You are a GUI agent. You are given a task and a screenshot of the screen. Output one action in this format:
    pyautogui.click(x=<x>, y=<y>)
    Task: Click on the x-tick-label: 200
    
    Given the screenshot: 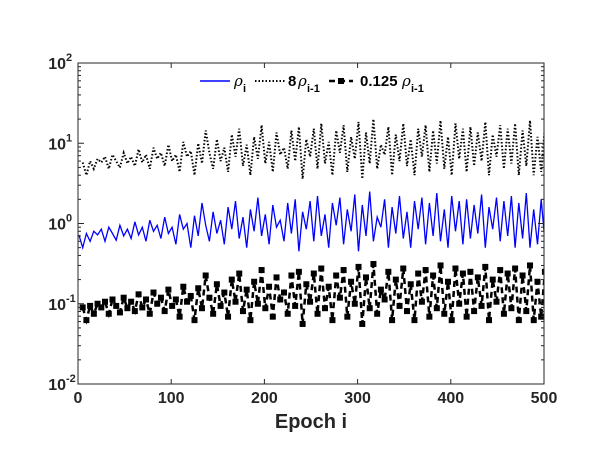 What is the action you would take?
    pyautogui.click(x=264, y=398)
    